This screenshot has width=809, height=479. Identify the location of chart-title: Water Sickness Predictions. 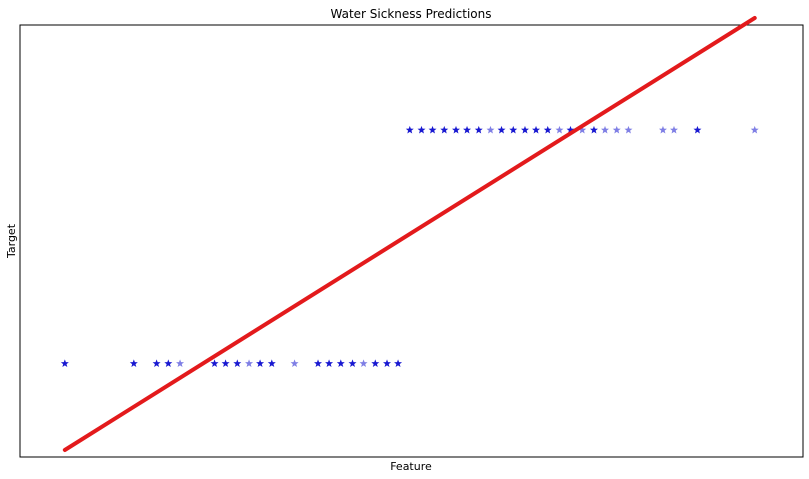
(411, 14).